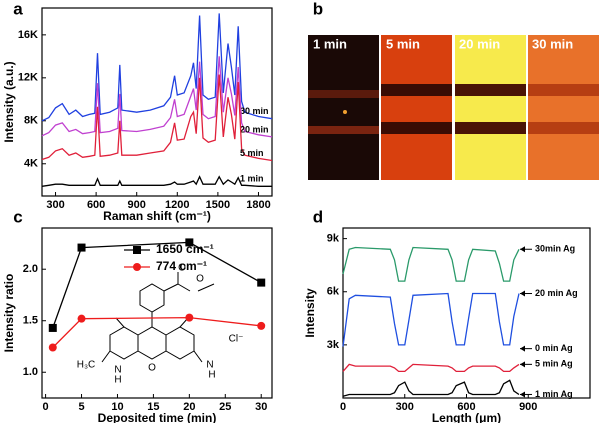  I want to click on legend-label: 774 cm⁻¹, so click(181, 266).